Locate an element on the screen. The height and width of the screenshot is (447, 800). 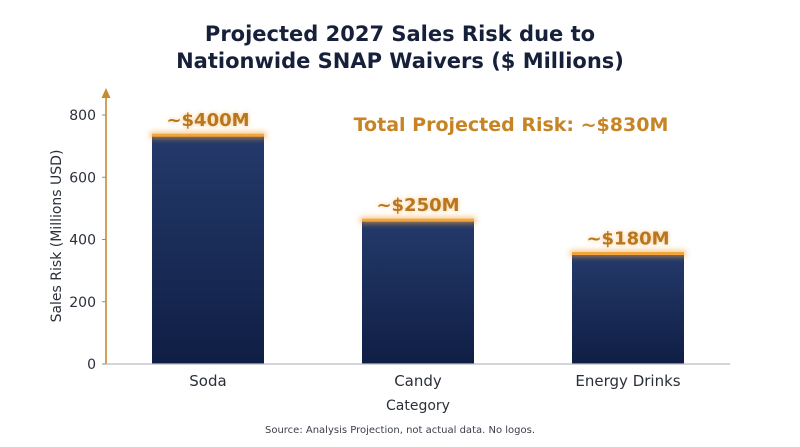
y-tick-label: 200 is located at coordinates (82, 303).